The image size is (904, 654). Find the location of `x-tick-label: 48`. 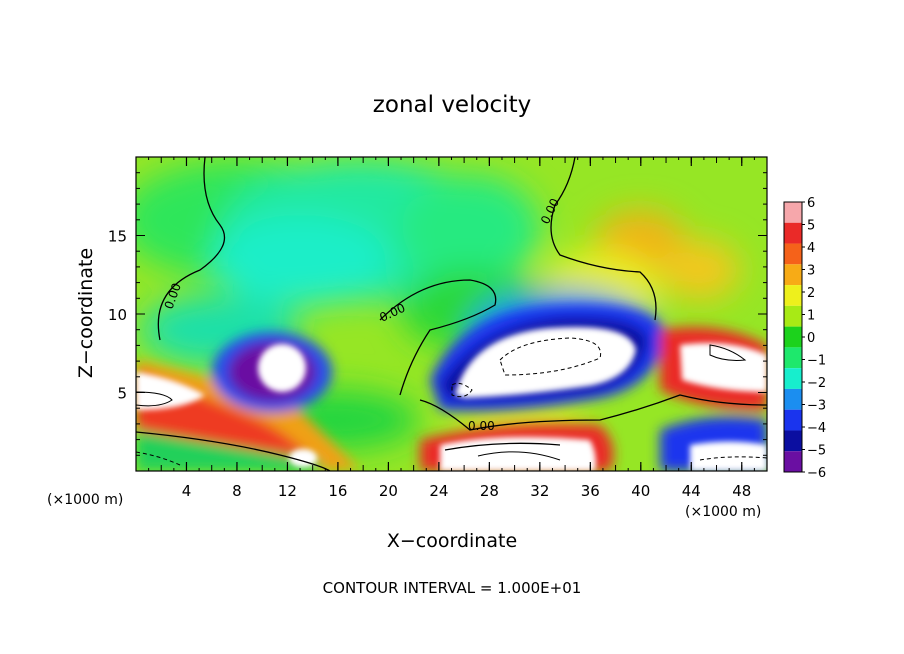

x-tick-label: 48 is located at coordinates (741, 491).